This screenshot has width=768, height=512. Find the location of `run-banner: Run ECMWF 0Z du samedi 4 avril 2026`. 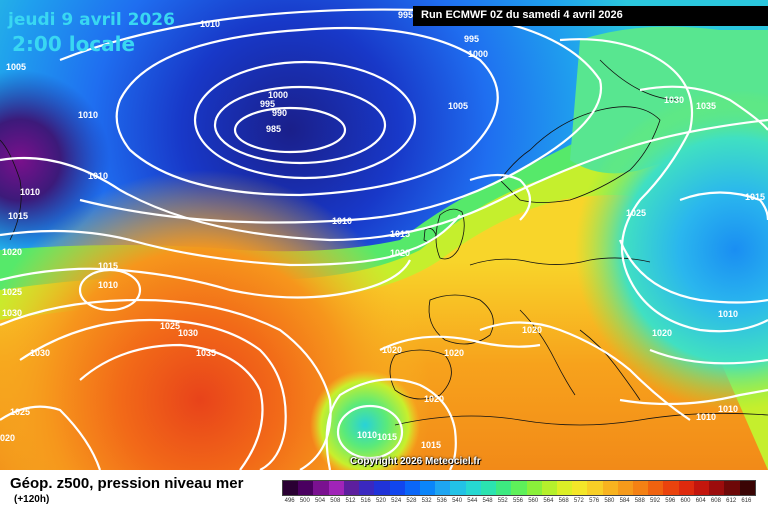

run-banner: Run ECMWF 0Z du samedi 4 avril 2026 is located at coordinates (590, 16).